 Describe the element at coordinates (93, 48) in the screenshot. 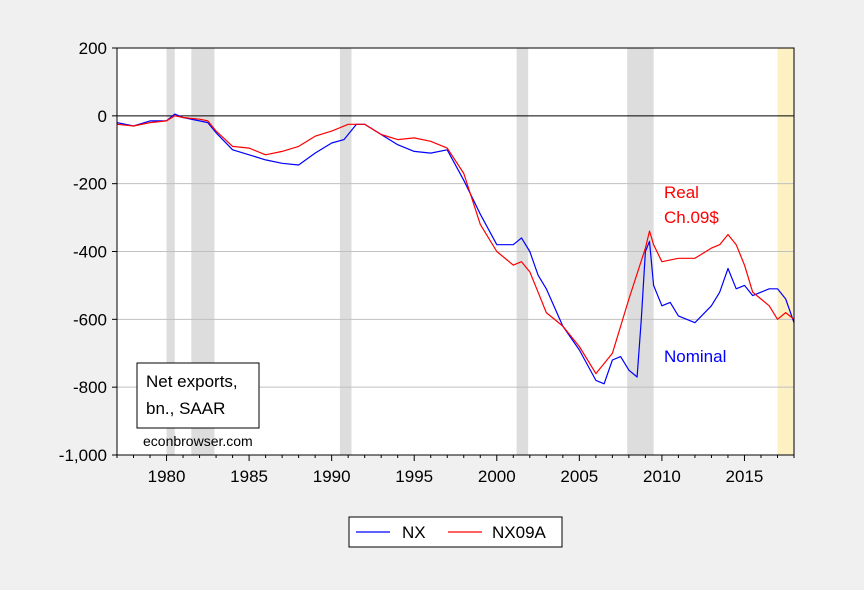

I see `y-tick-label: 200` at that location.